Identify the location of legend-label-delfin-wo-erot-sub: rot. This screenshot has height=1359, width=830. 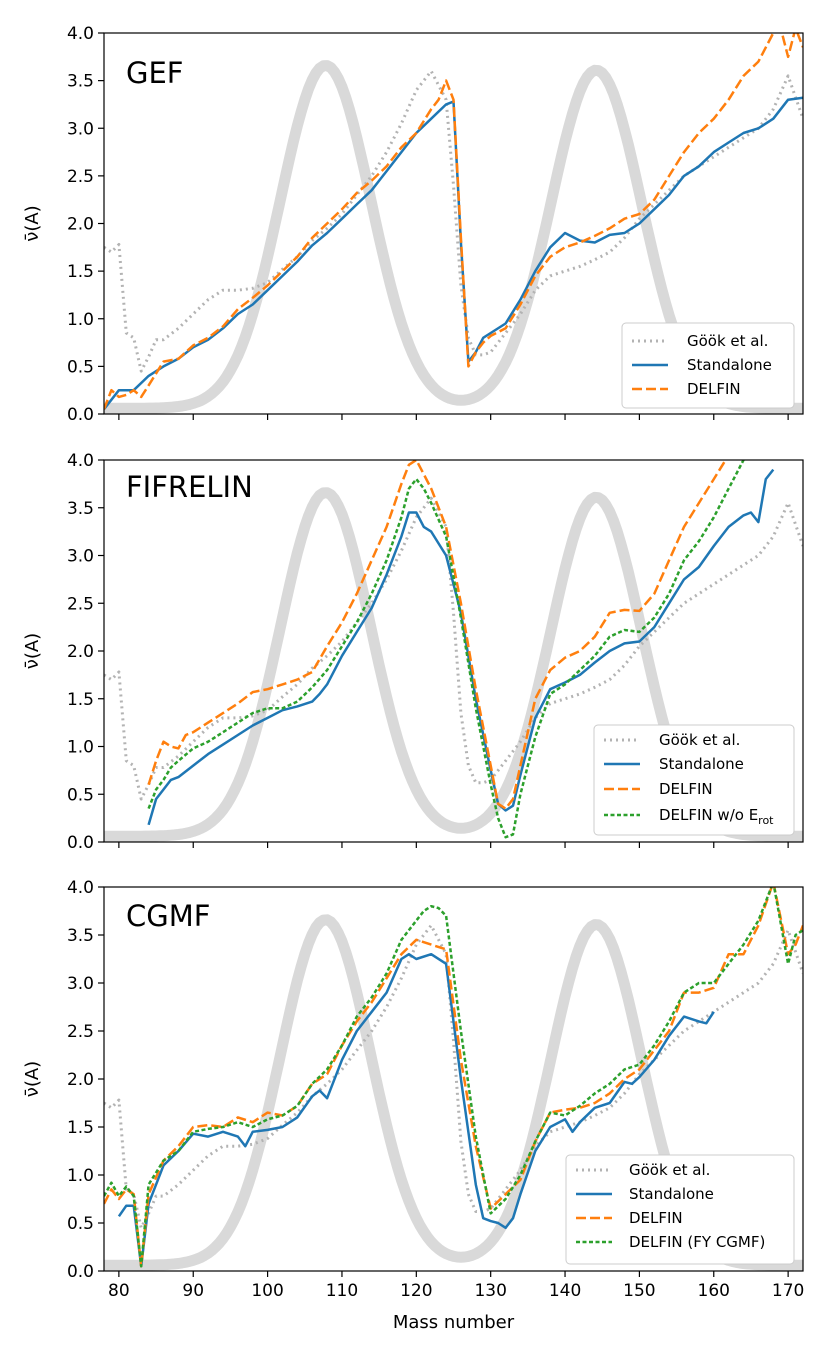
(766, 820).